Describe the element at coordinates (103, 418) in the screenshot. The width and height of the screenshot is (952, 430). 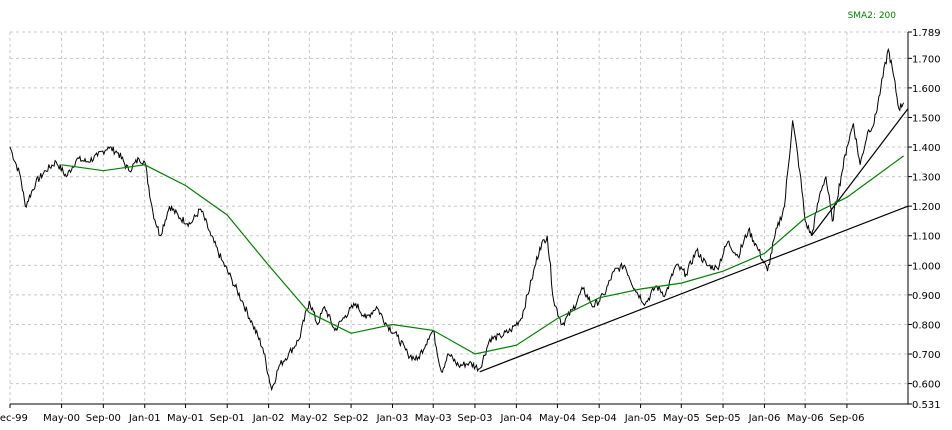
I see `x-tick-label: Sep-00` at that location.